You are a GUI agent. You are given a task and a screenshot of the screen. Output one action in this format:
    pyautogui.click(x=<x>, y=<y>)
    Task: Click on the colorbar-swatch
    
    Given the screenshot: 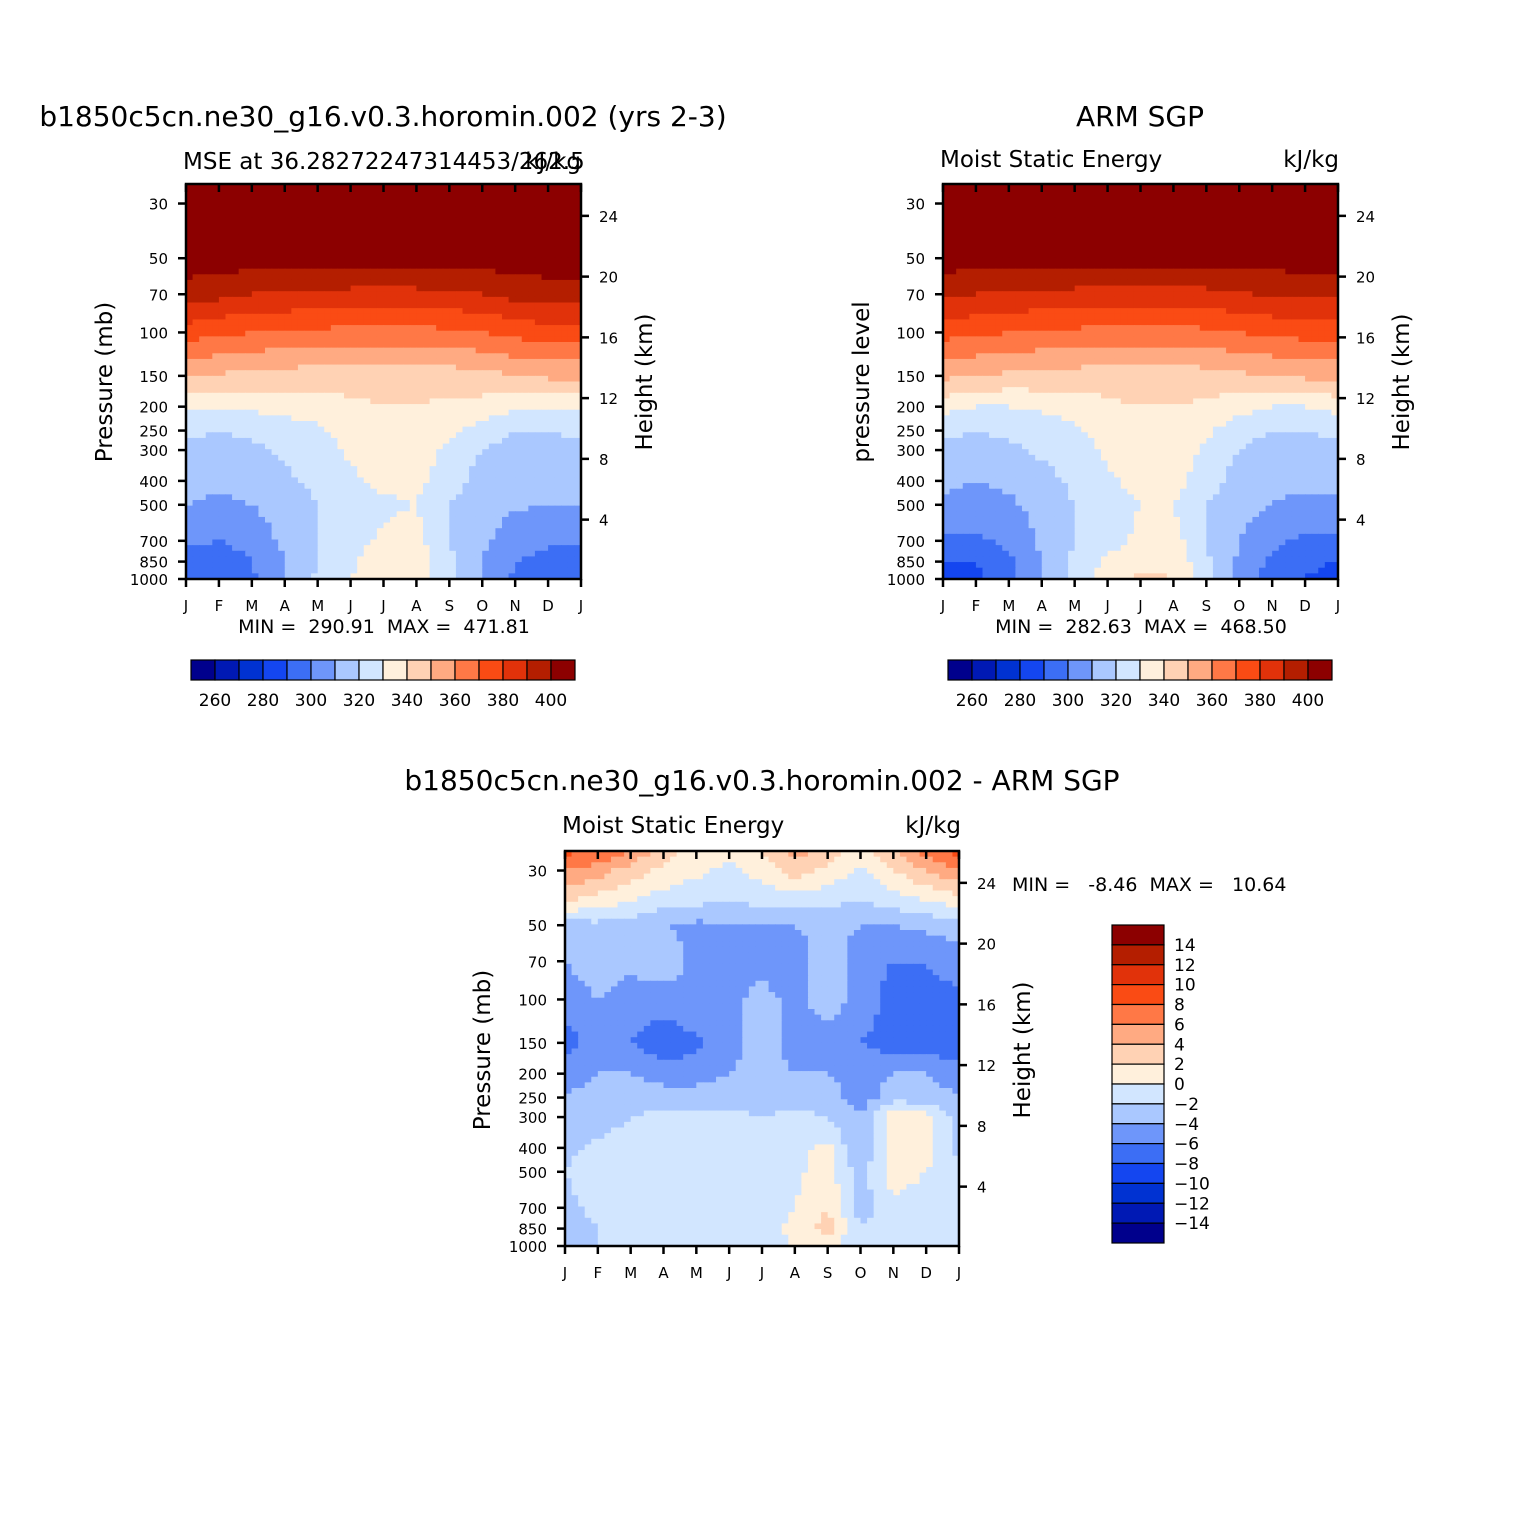 What is the action you would take?
    pyautogui.click(x=275, y=670)
    